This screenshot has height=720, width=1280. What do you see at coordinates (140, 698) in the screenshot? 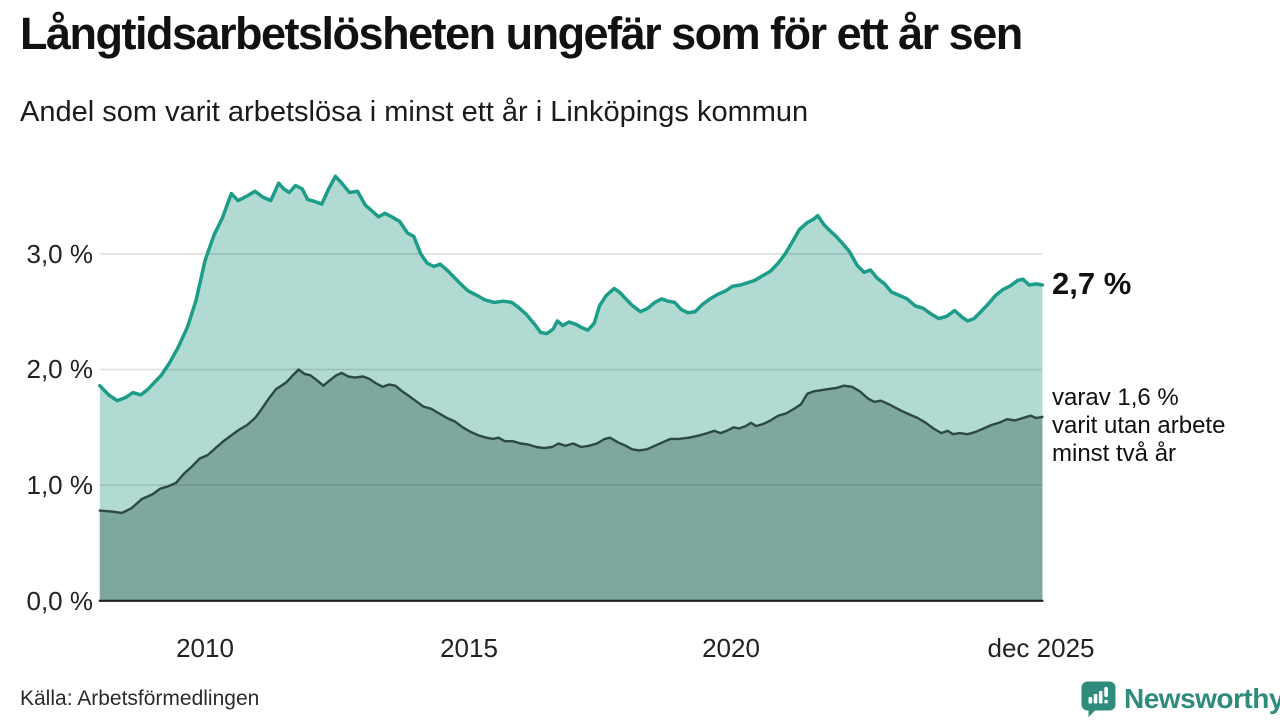
I see `source-credit: Källa: Arbetsförmedlingen` at bounding box center [140, 698].